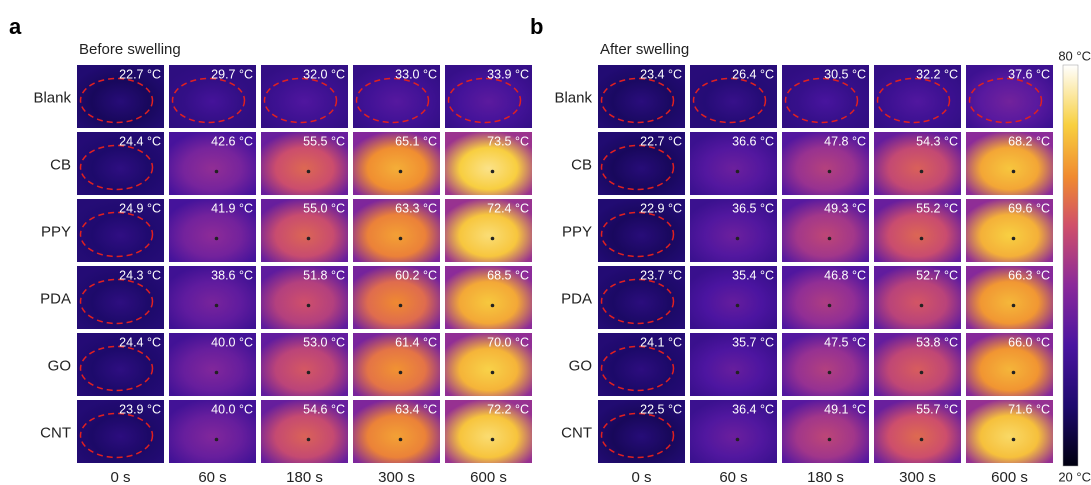 The height and width of the screenshot is (485, 1091). What do you see at coordinates (845, 342) in the screenshot?
I see `temperature-label: 47.5 °C` at bounding box center [845, 342].